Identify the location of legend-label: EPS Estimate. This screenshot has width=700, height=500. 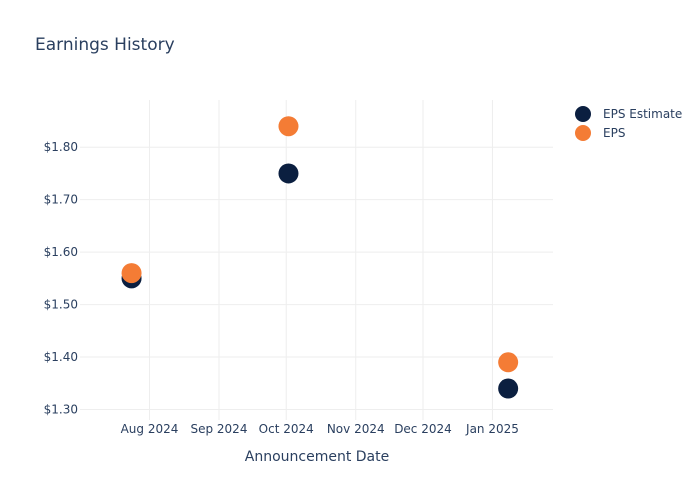
(642, 114).